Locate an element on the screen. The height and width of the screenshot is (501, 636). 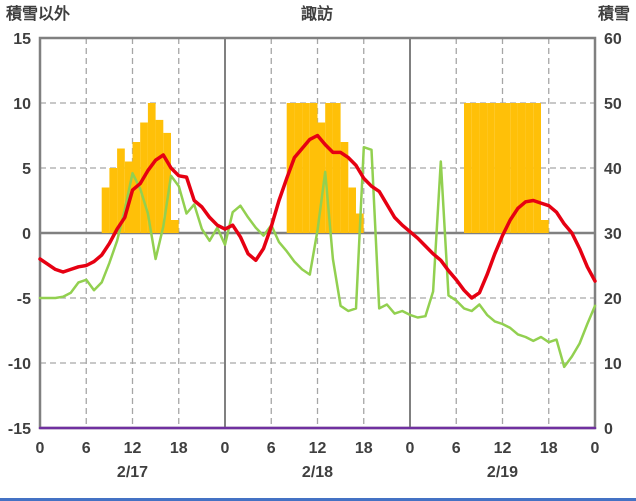
y-right-tick-label: 30 is located at coordinates (613, 234).